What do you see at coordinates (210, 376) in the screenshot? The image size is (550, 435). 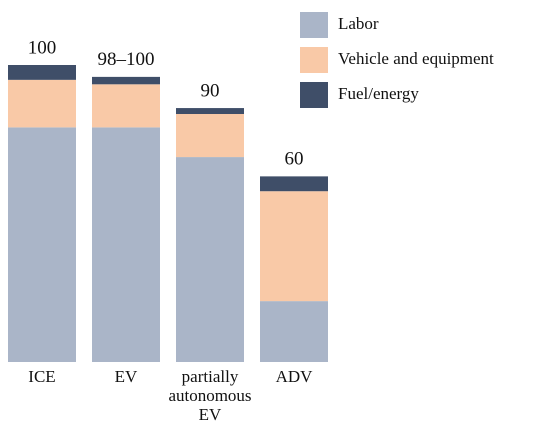 I see `x-tick-label-line: partially` at bounding box center [210, 376].